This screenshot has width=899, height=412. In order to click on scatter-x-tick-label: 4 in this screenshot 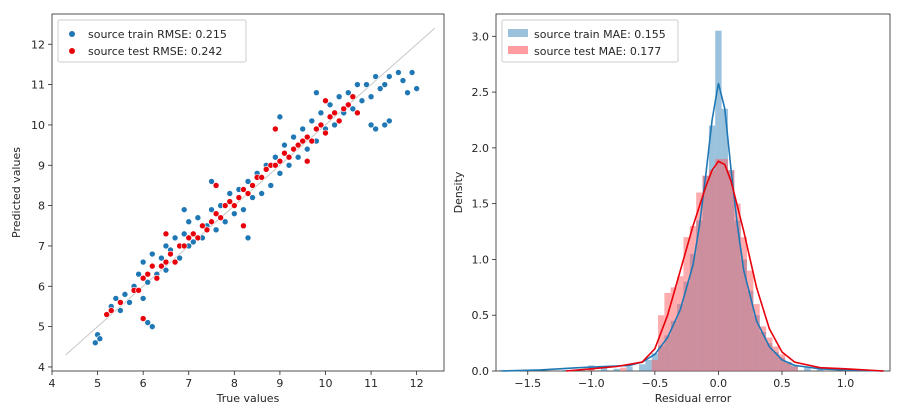, I will do `click(52, 383)`.